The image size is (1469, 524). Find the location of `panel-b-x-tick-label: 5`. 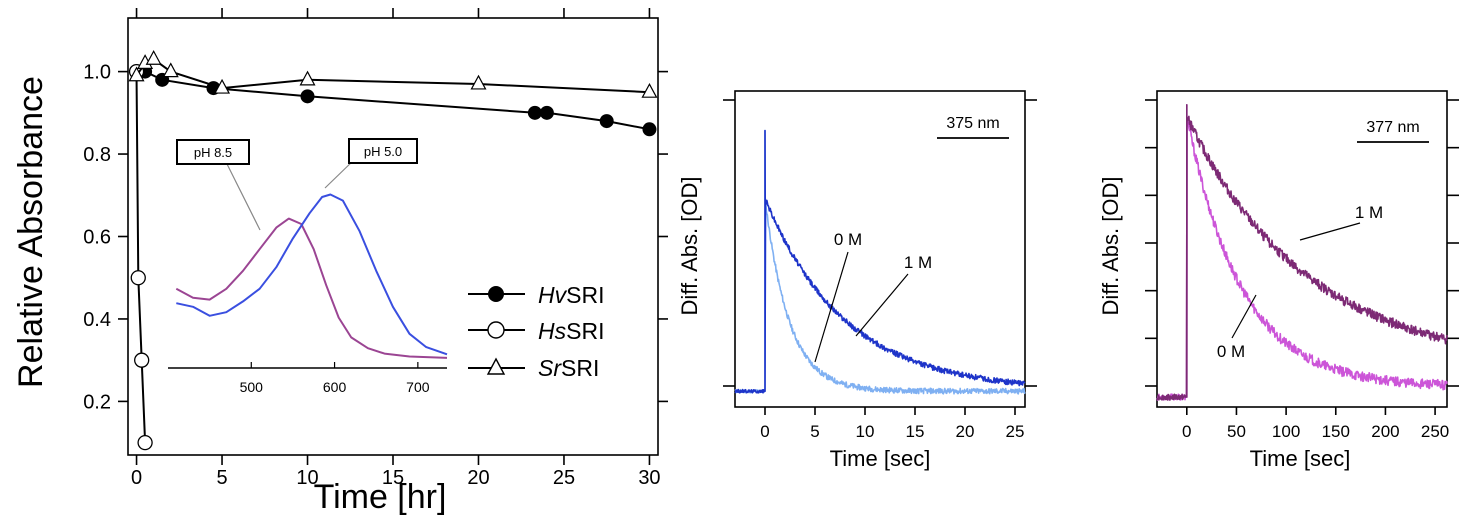

panel-b-x-tick-label: 5 is located at coordinates (814, 431).